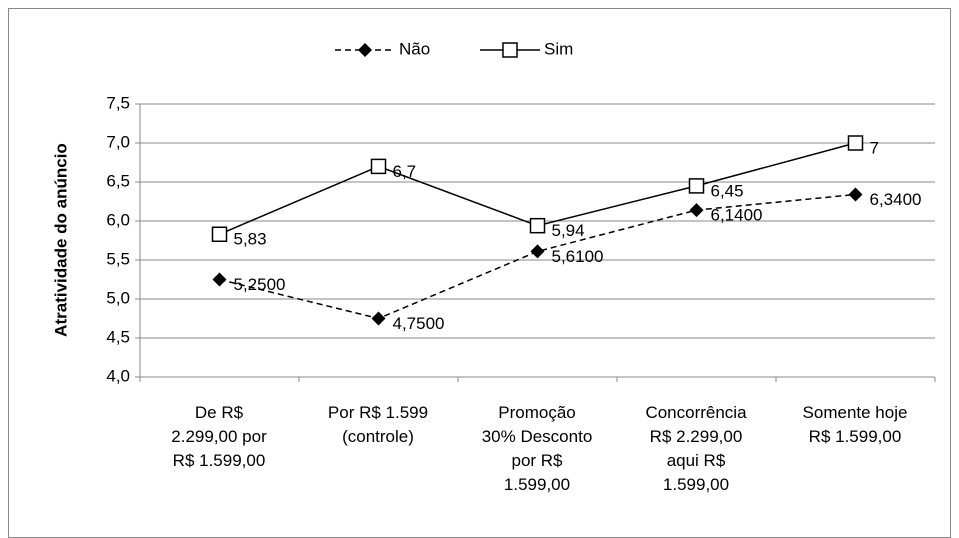 This screenshot has height=538, width=959. Describe the element at coordinates (260, 284) in the screenshot. I see `data-label: 5,2500` at that location.